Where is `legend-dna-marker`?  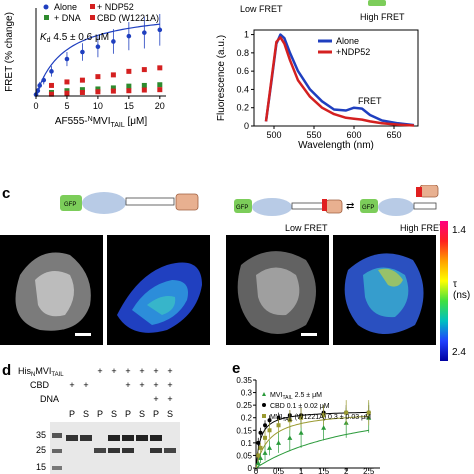 legend-dna-marker is located at coordinates (46, 17).